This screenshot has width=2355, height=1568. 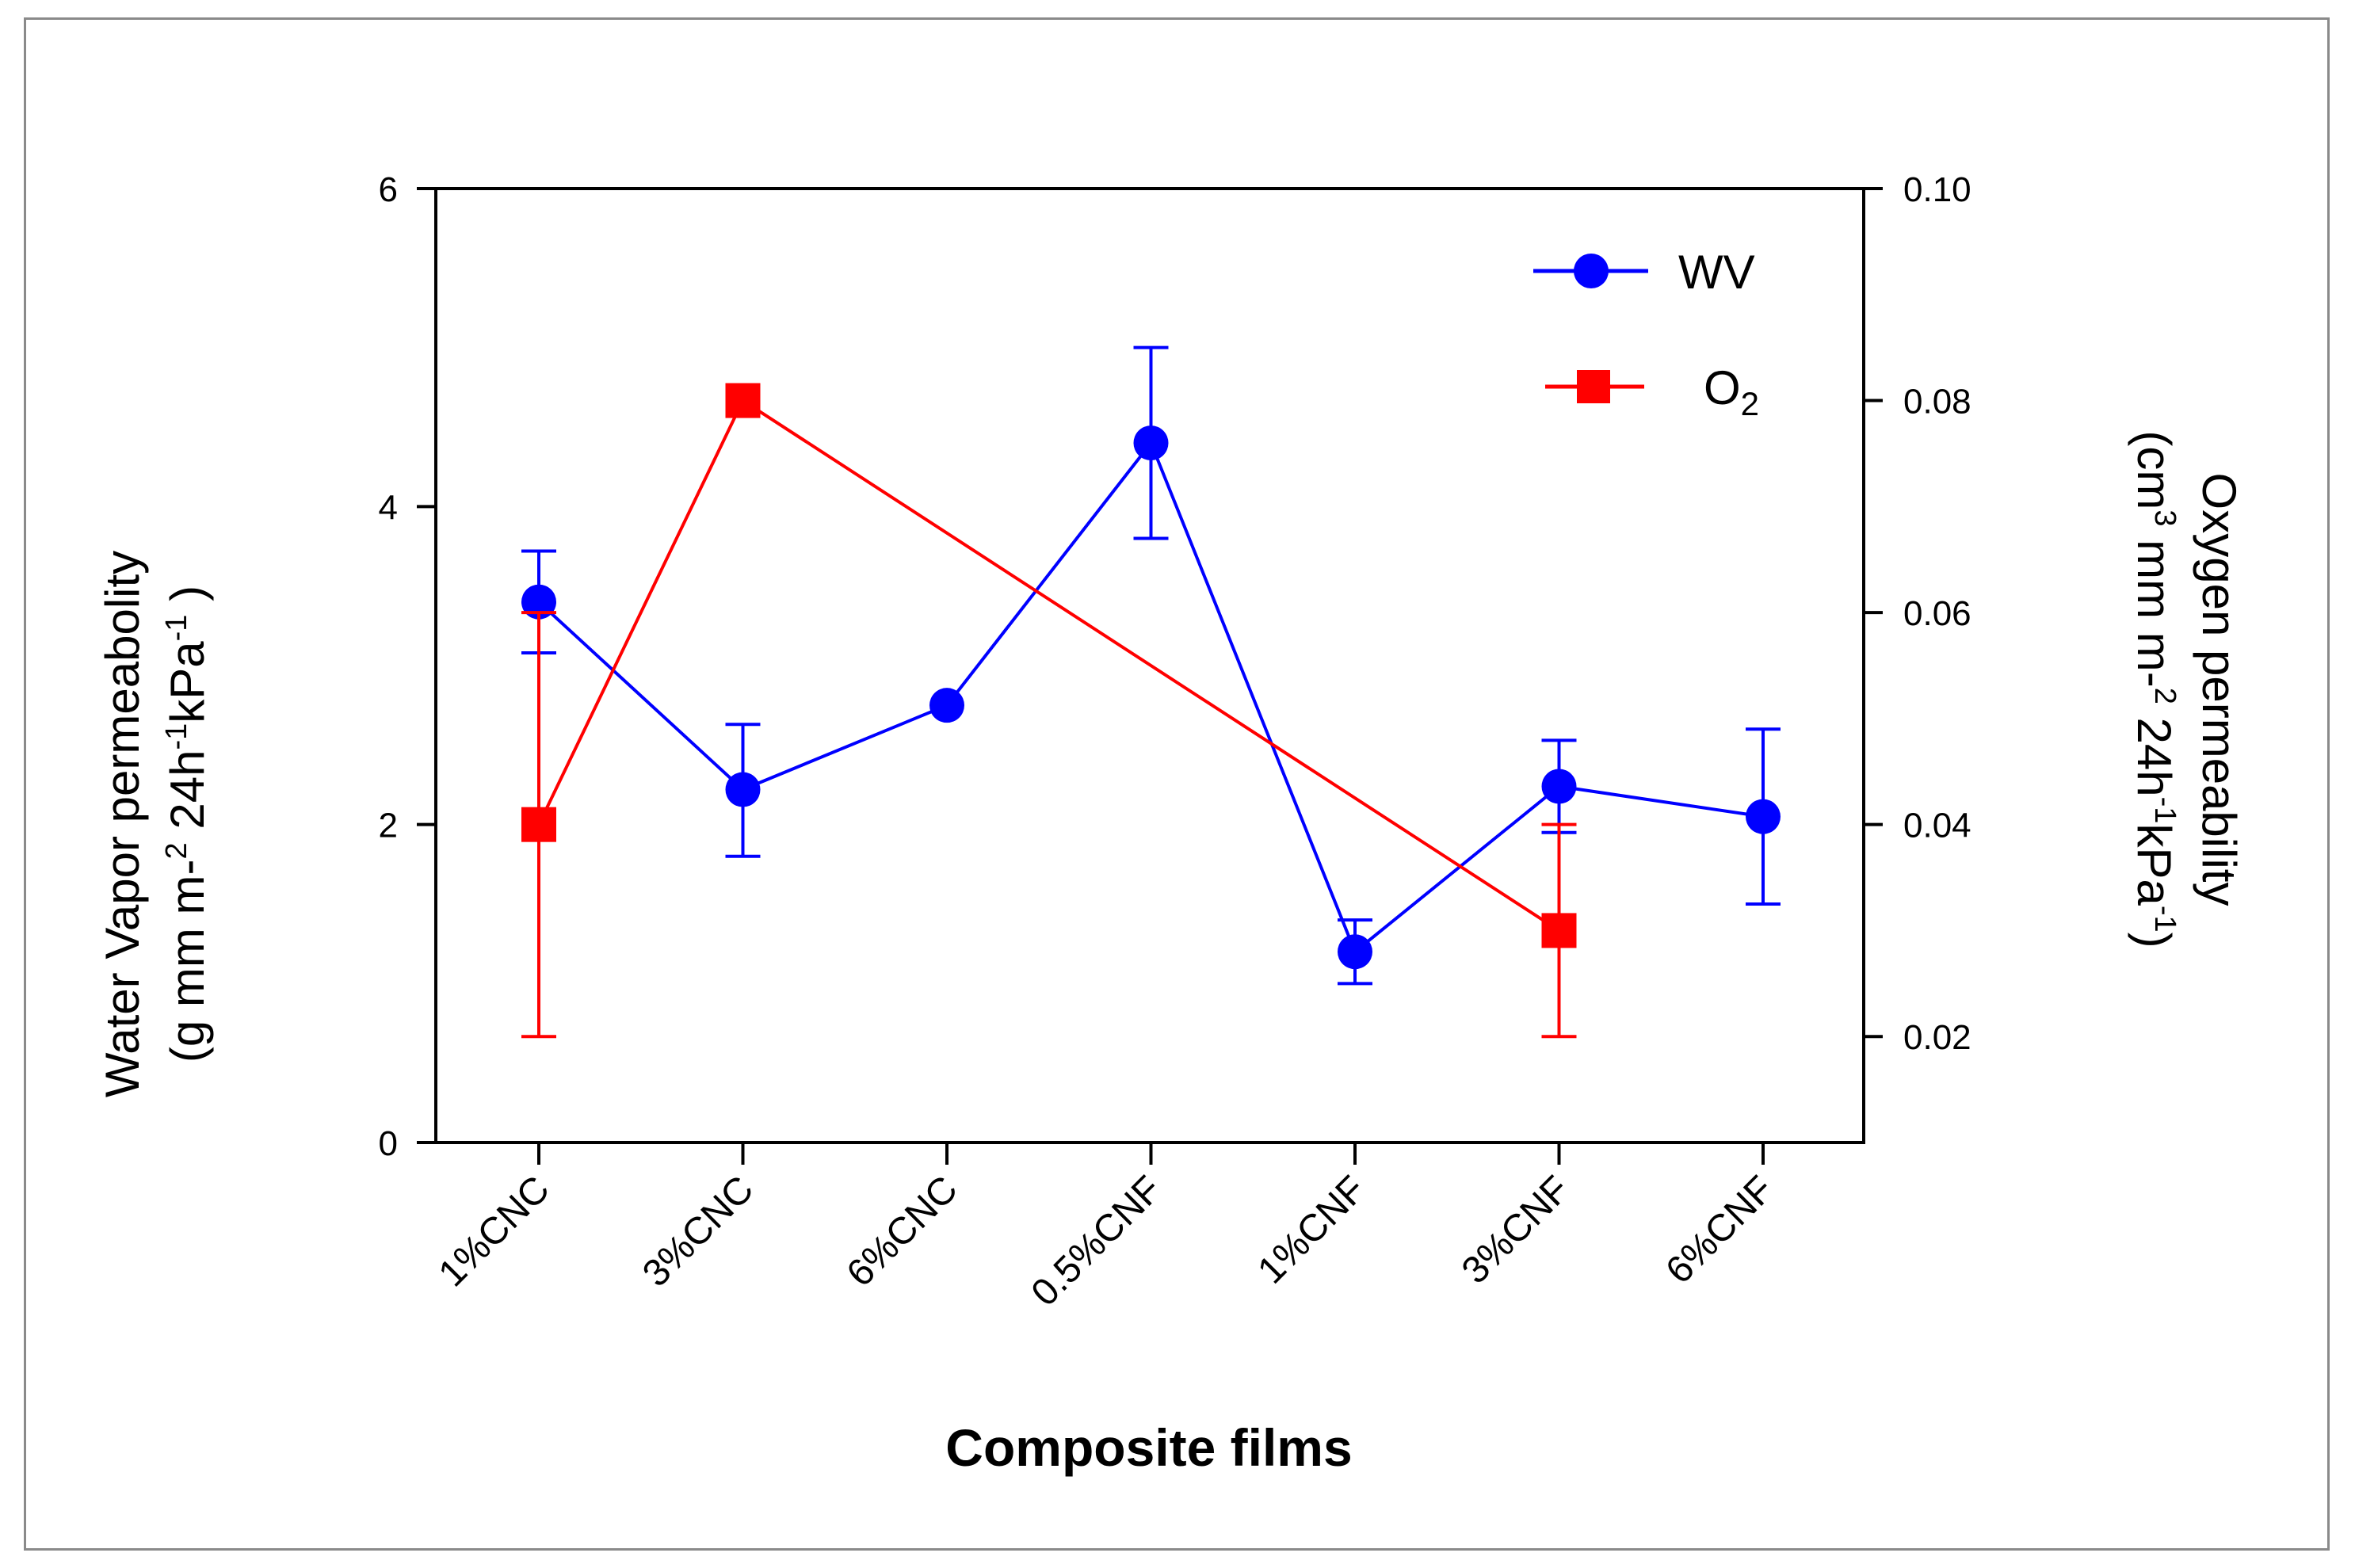 What do you see at coordinates (1716, 272) in the screenshot?
I see `legend-wv-label: WV` at bounding box center [1716, 272].